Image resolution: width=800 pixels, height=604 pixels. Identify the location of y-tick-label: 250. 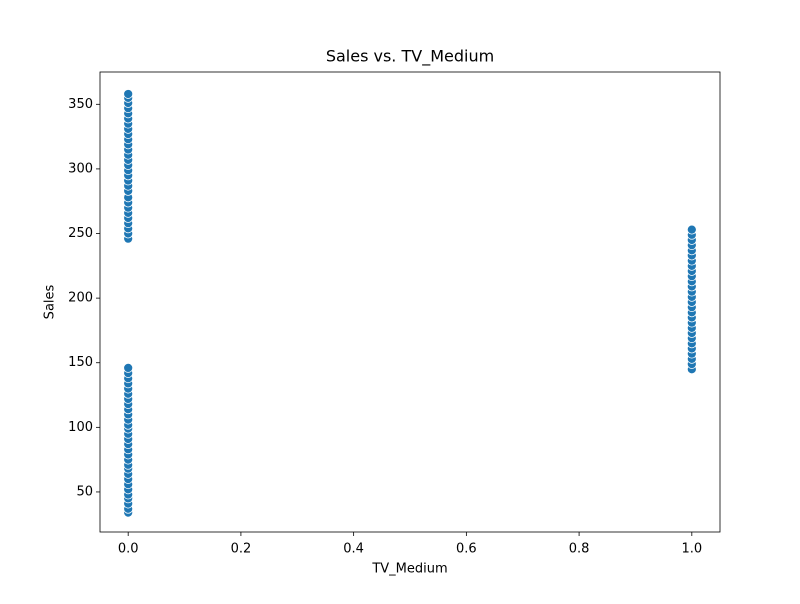
(80, 233).